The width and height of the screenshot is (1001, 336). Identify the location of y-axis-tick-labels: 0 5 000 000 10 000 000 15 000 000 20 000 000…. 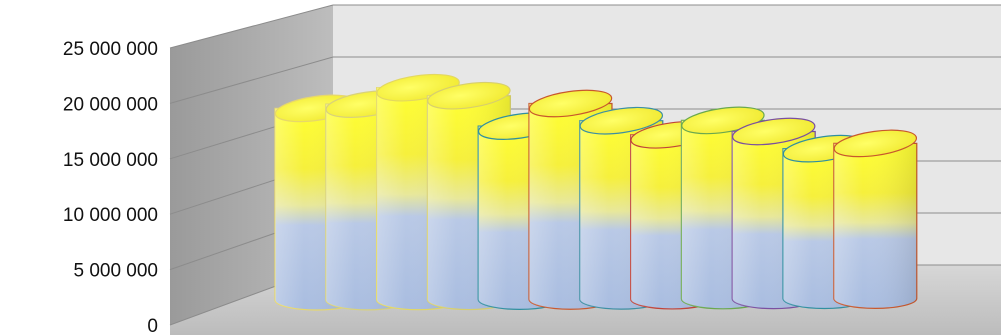
(110, 187).